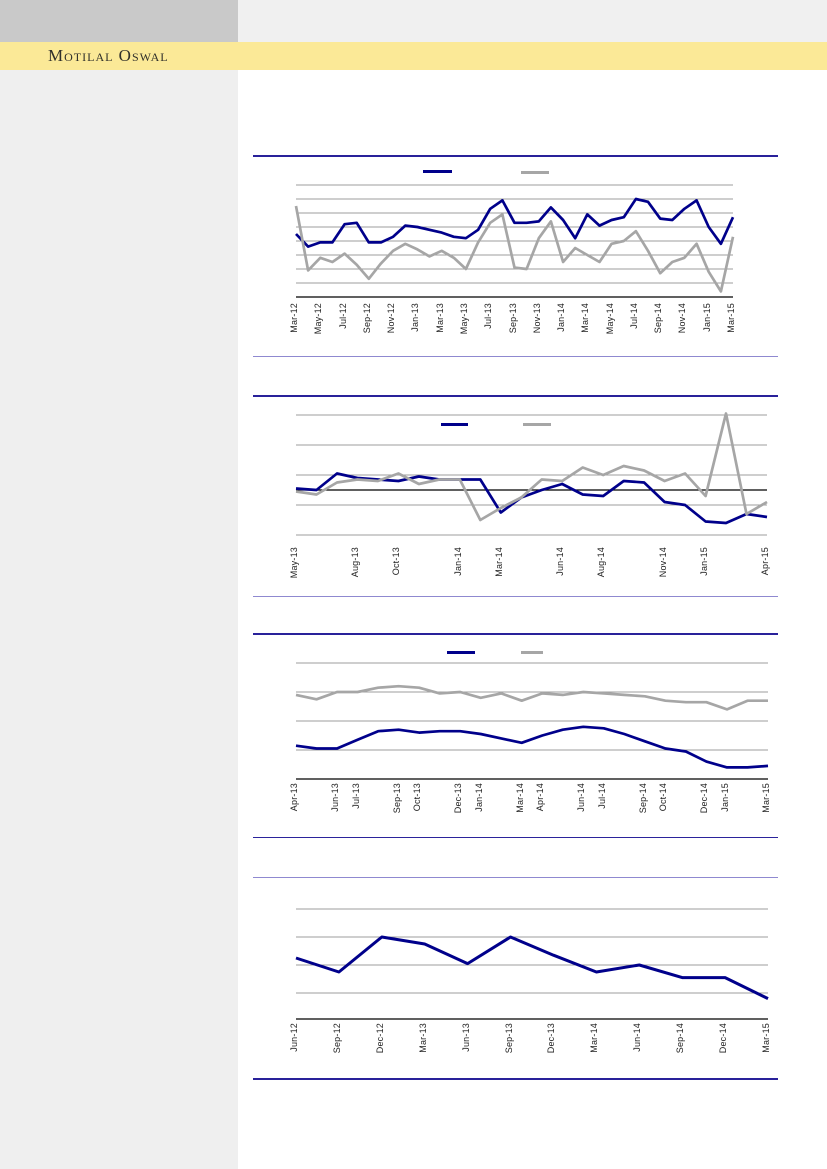 This screenshot has width=827, height=1169. What do you see at coordinates (355, 562) in the screenshot?
I see `x-axis-label: Aug-13` at bounding box center [355, 562].